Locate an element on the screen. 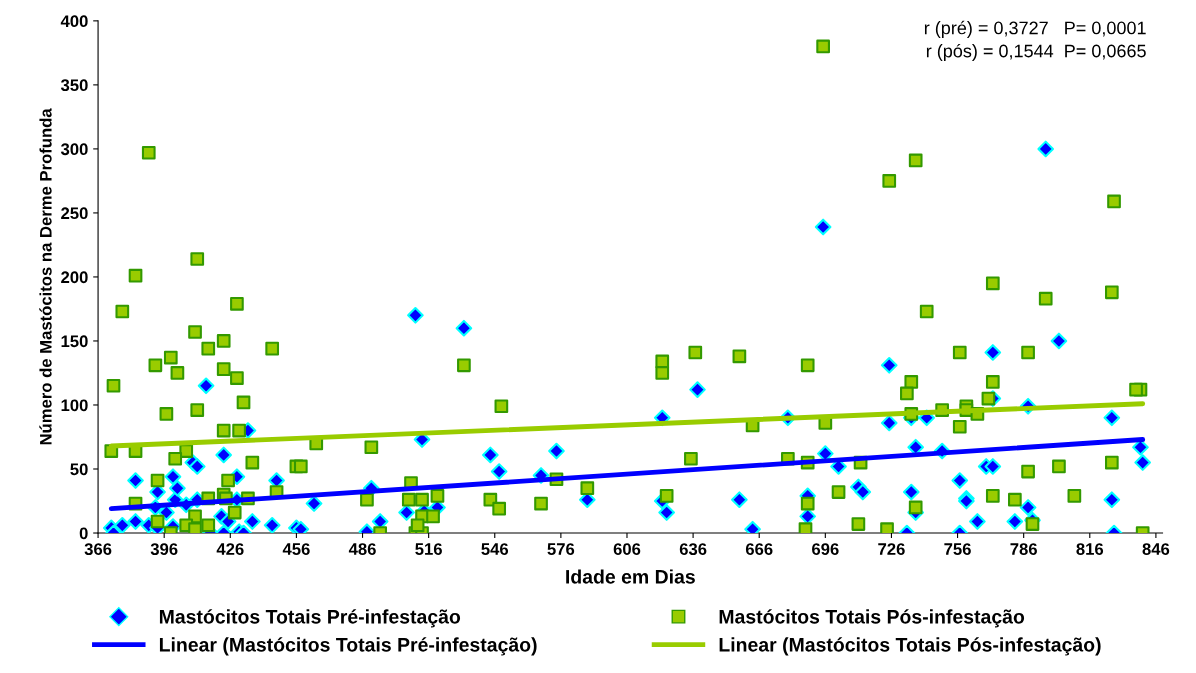 This screenshot has height=673, width=1196. y-tick-label: 300 is located at coordinates (74, 149).